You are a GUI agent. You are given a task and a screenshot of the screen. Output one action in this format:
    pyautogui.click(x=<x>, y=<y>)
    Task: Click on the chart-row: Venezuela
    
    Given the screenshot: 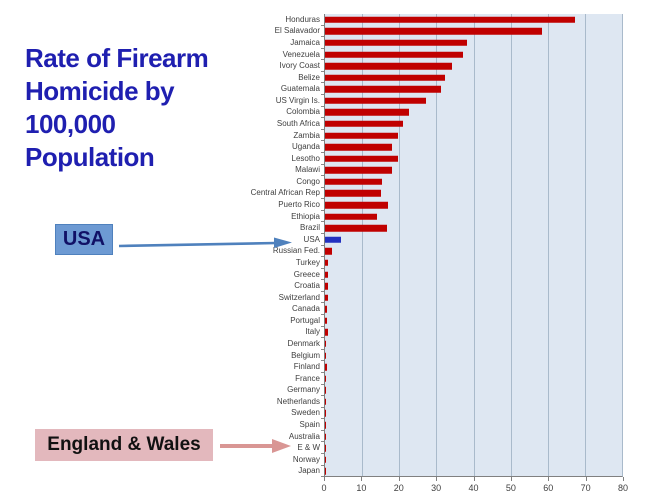 What is the action you would take?
    pyautogui.click(x=424, y=55)
    